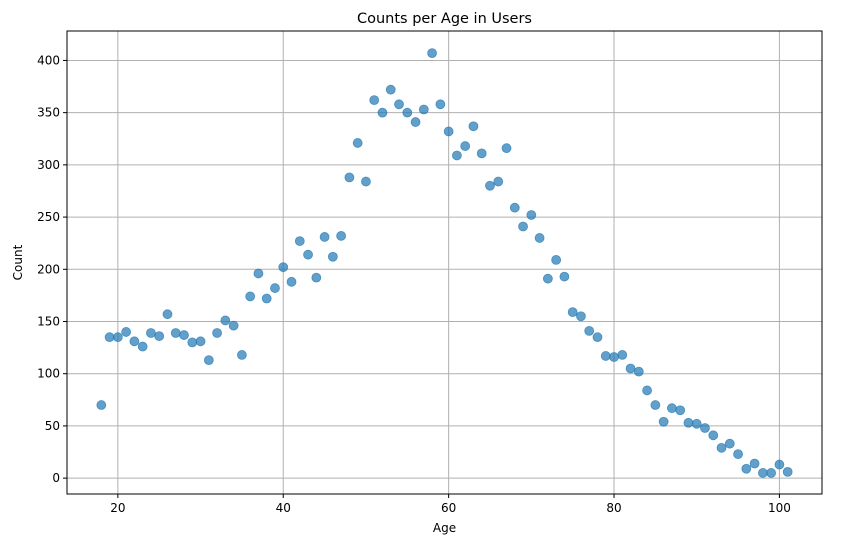 Image resolution: width=850 pixels, height=547 pixels. I want to click on y-tick-label: 250, so click(48, 217).